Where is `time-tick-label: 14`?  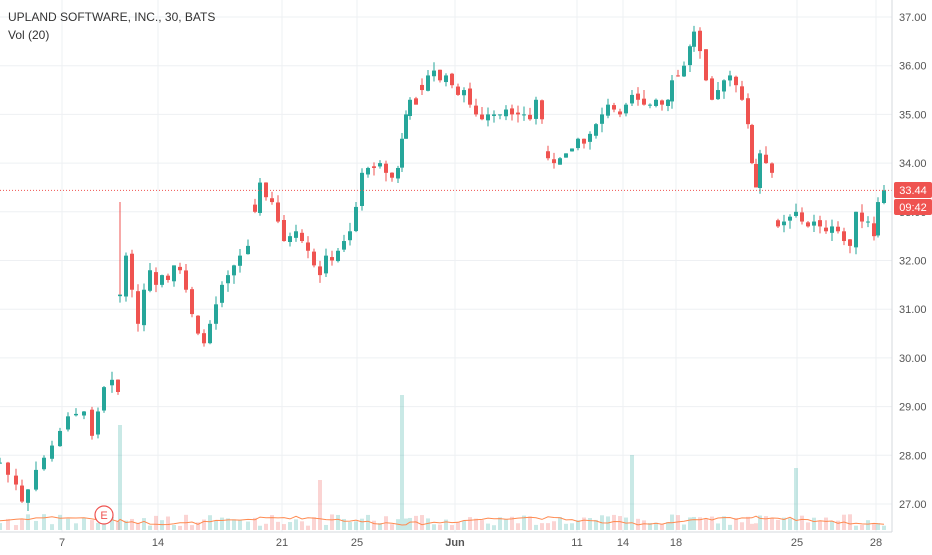 time-tick-label: 14 is located at coordinates (158, 543).